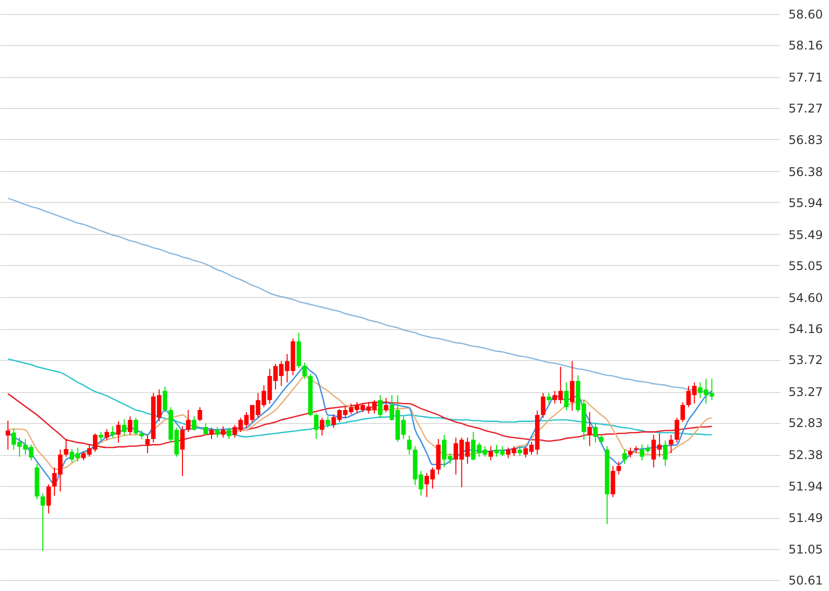 The image size is (829, 591). I want to click on y-tick-label: 58.60, so click(805, 15).